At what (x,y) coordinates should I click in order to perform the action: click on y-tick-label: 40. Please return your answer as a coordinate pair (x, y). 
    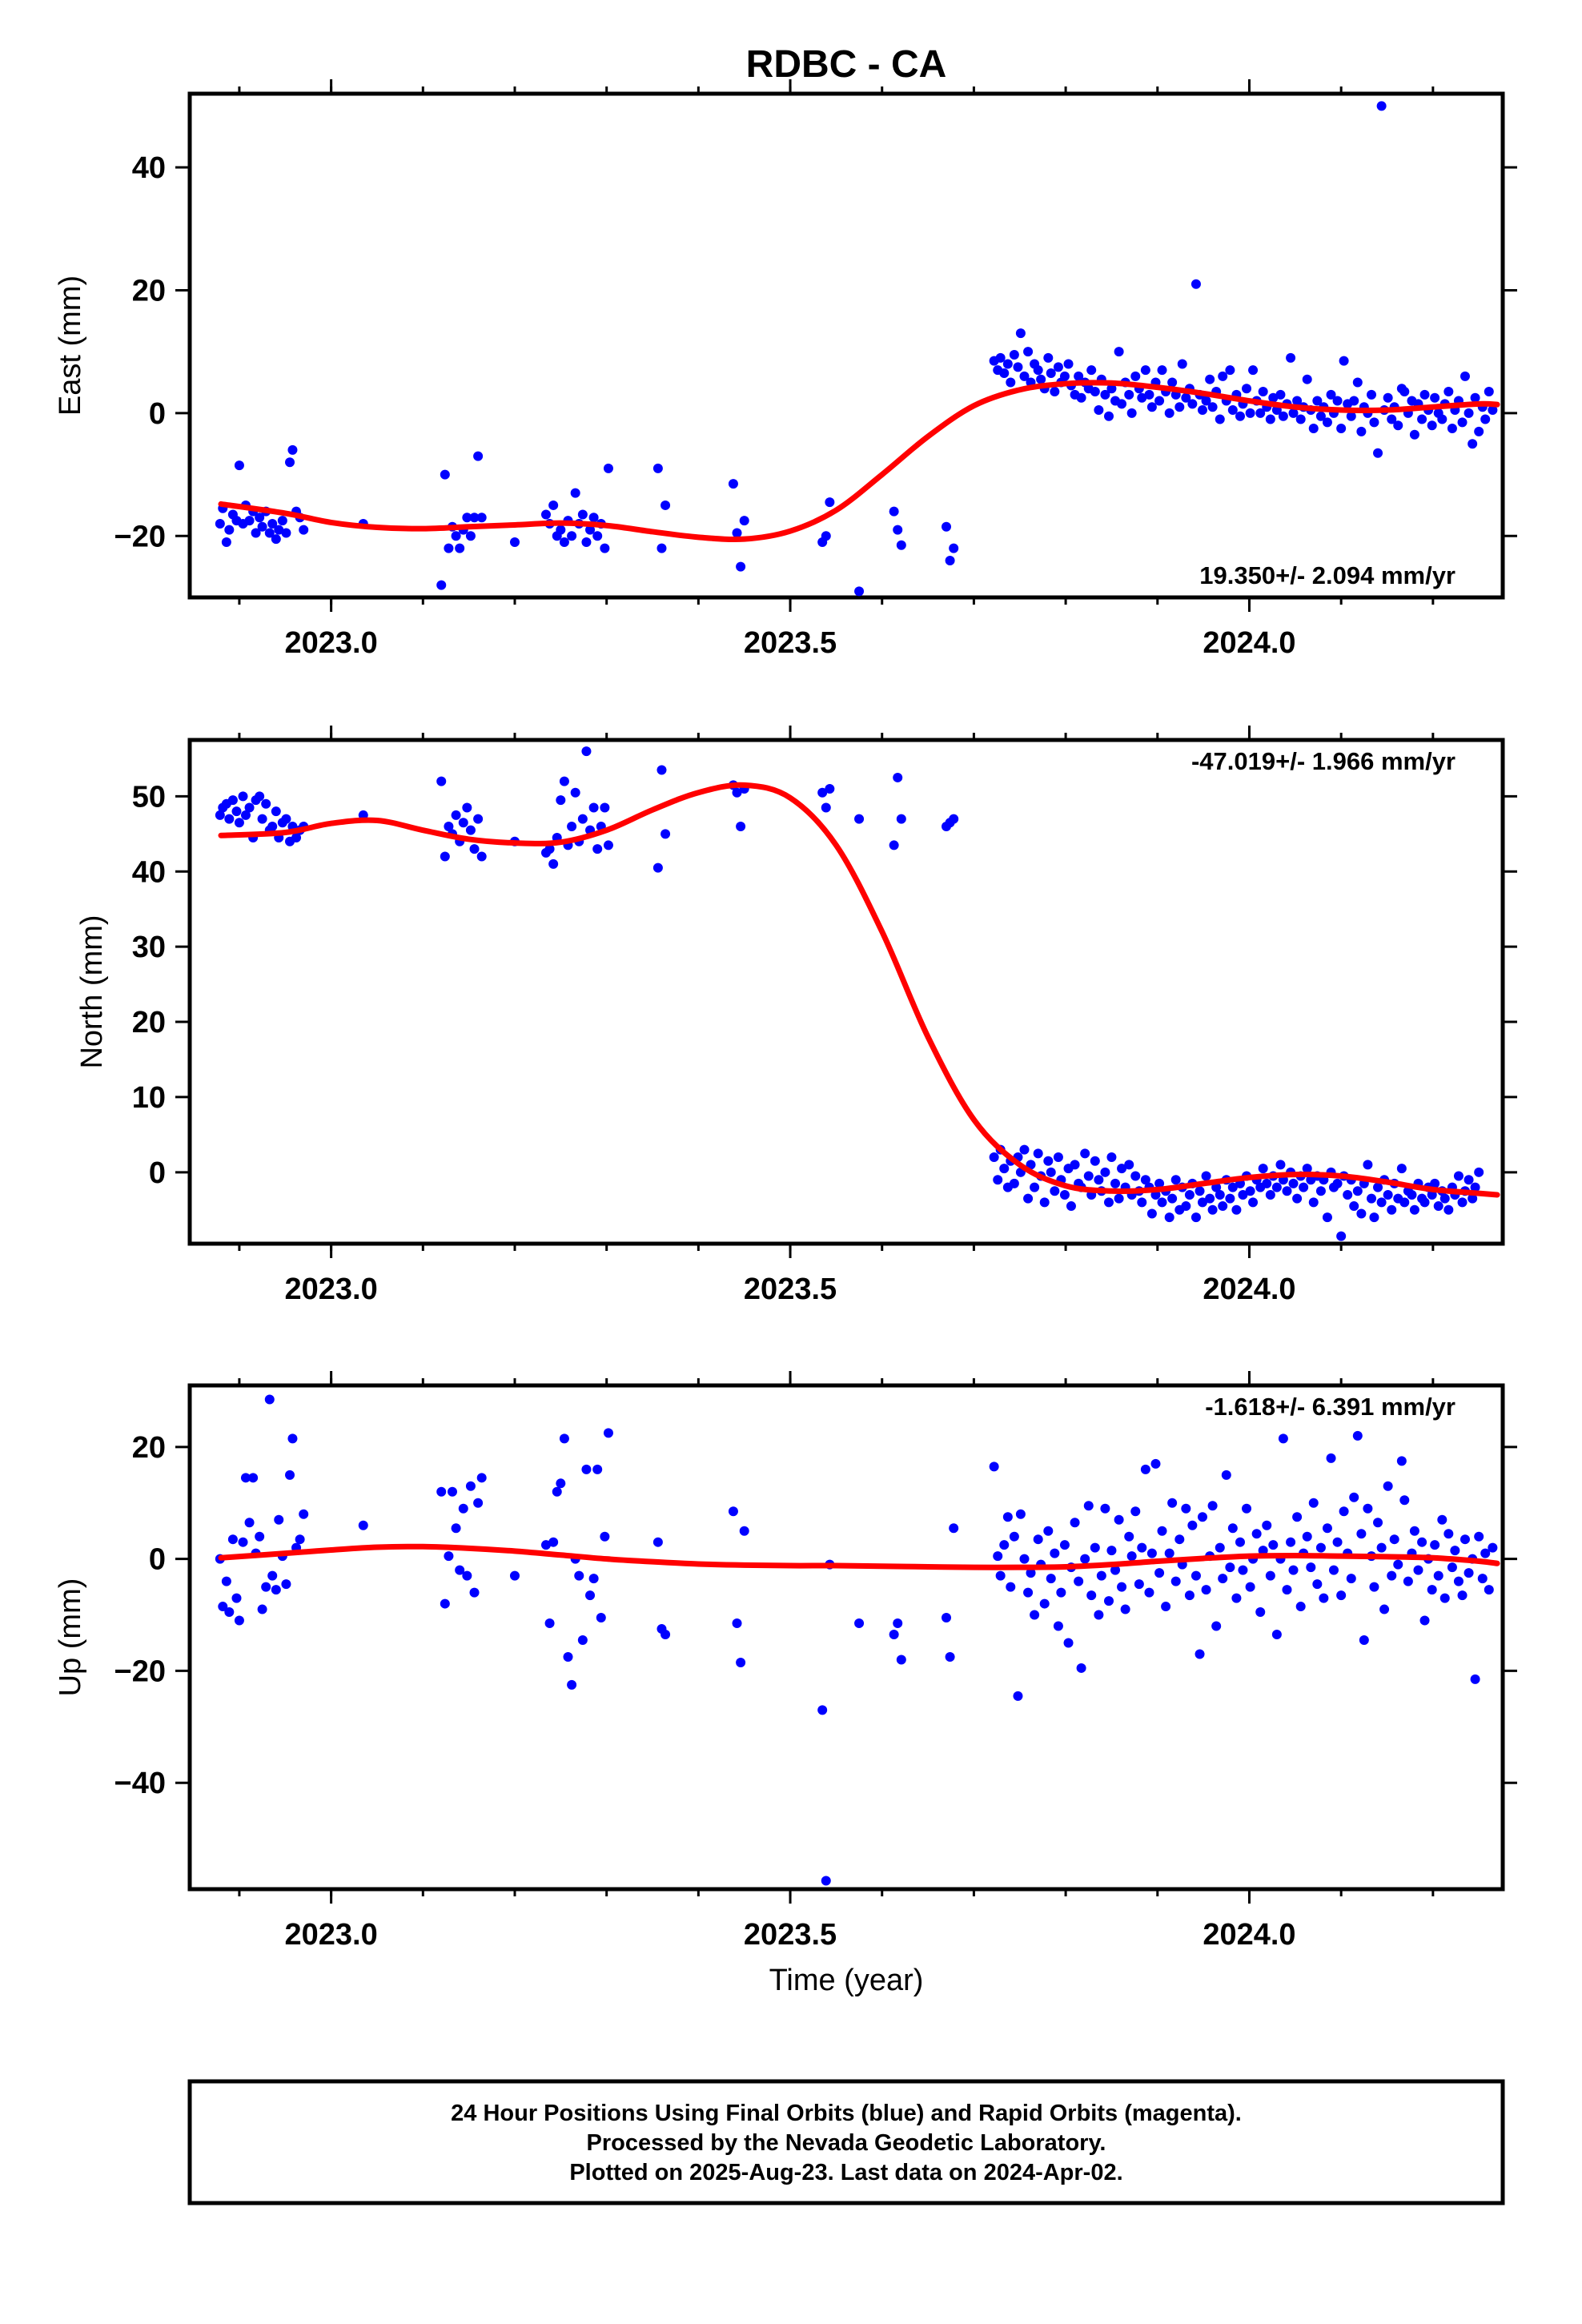
    Looking at the image, I should click on (149, 872).